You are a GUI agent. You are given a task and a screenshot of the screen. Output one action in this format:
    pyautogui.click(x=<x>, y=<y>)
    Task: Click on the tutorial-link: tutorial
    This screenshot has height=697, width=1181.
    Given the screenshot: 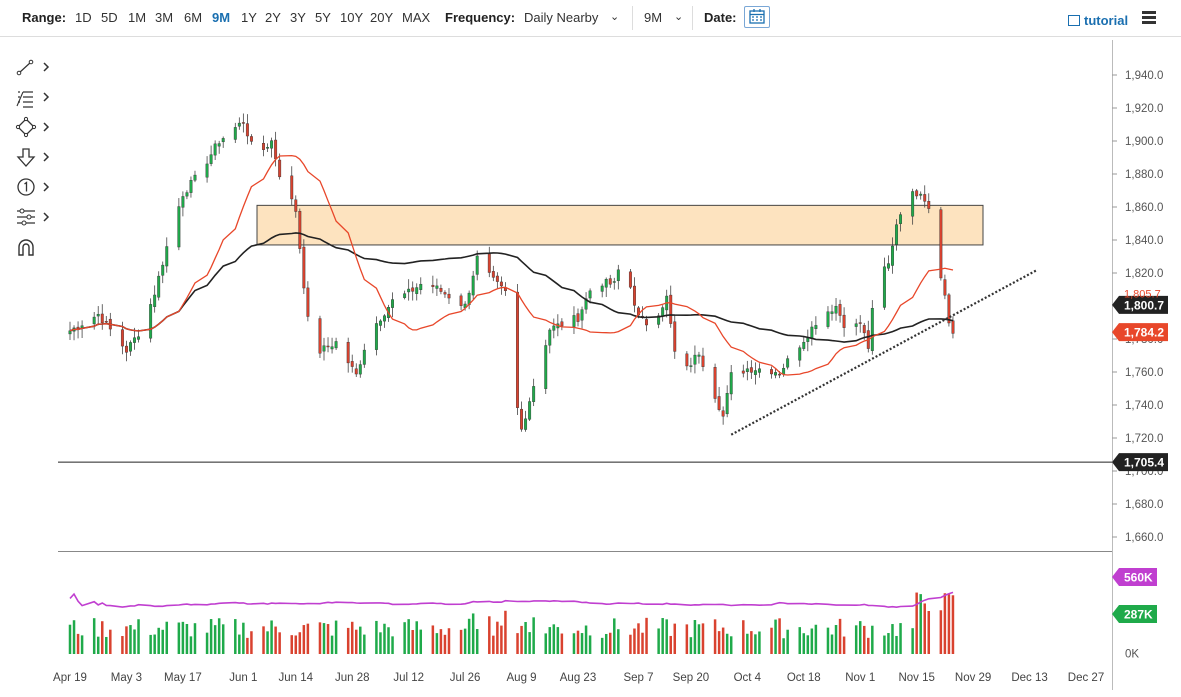 What is the action you would take?
    pyautogui.click(x=1106, y=20)
    